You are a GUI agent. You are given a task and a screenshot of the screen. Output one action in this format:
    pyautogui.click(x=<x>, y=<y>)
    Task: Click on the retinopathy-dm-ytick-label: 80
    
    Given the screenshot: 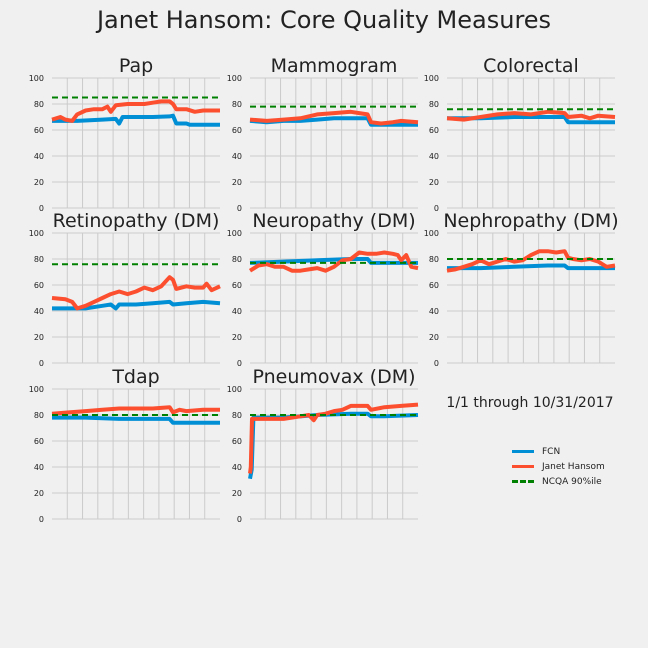 What is the action you would take?
    pyautogui.click(x=39, y=259)
    